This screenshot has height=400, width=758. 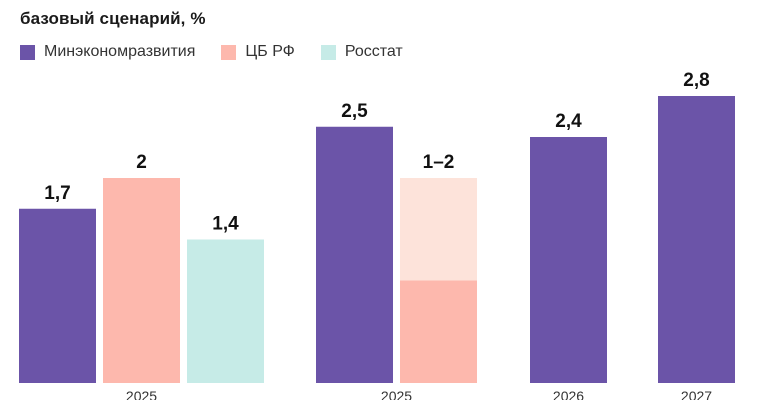 I want to click on data-label-g1-b0: 2,5, so click(x=354, y=111).